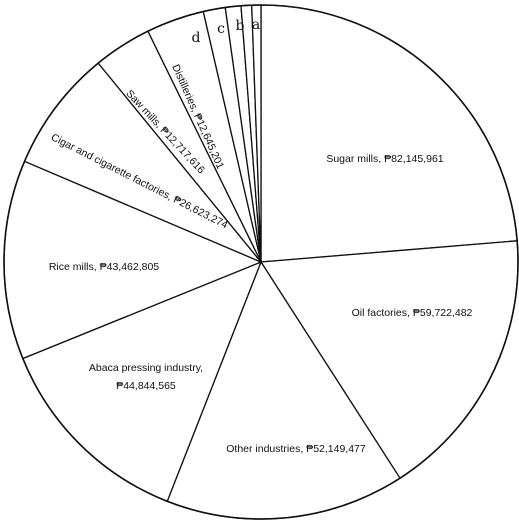 This screenshot has height=524, width=519. What do you see at coordinates (221, 29) in the screenshot?
I see `label-c: c` at bounding box center [221, 29].